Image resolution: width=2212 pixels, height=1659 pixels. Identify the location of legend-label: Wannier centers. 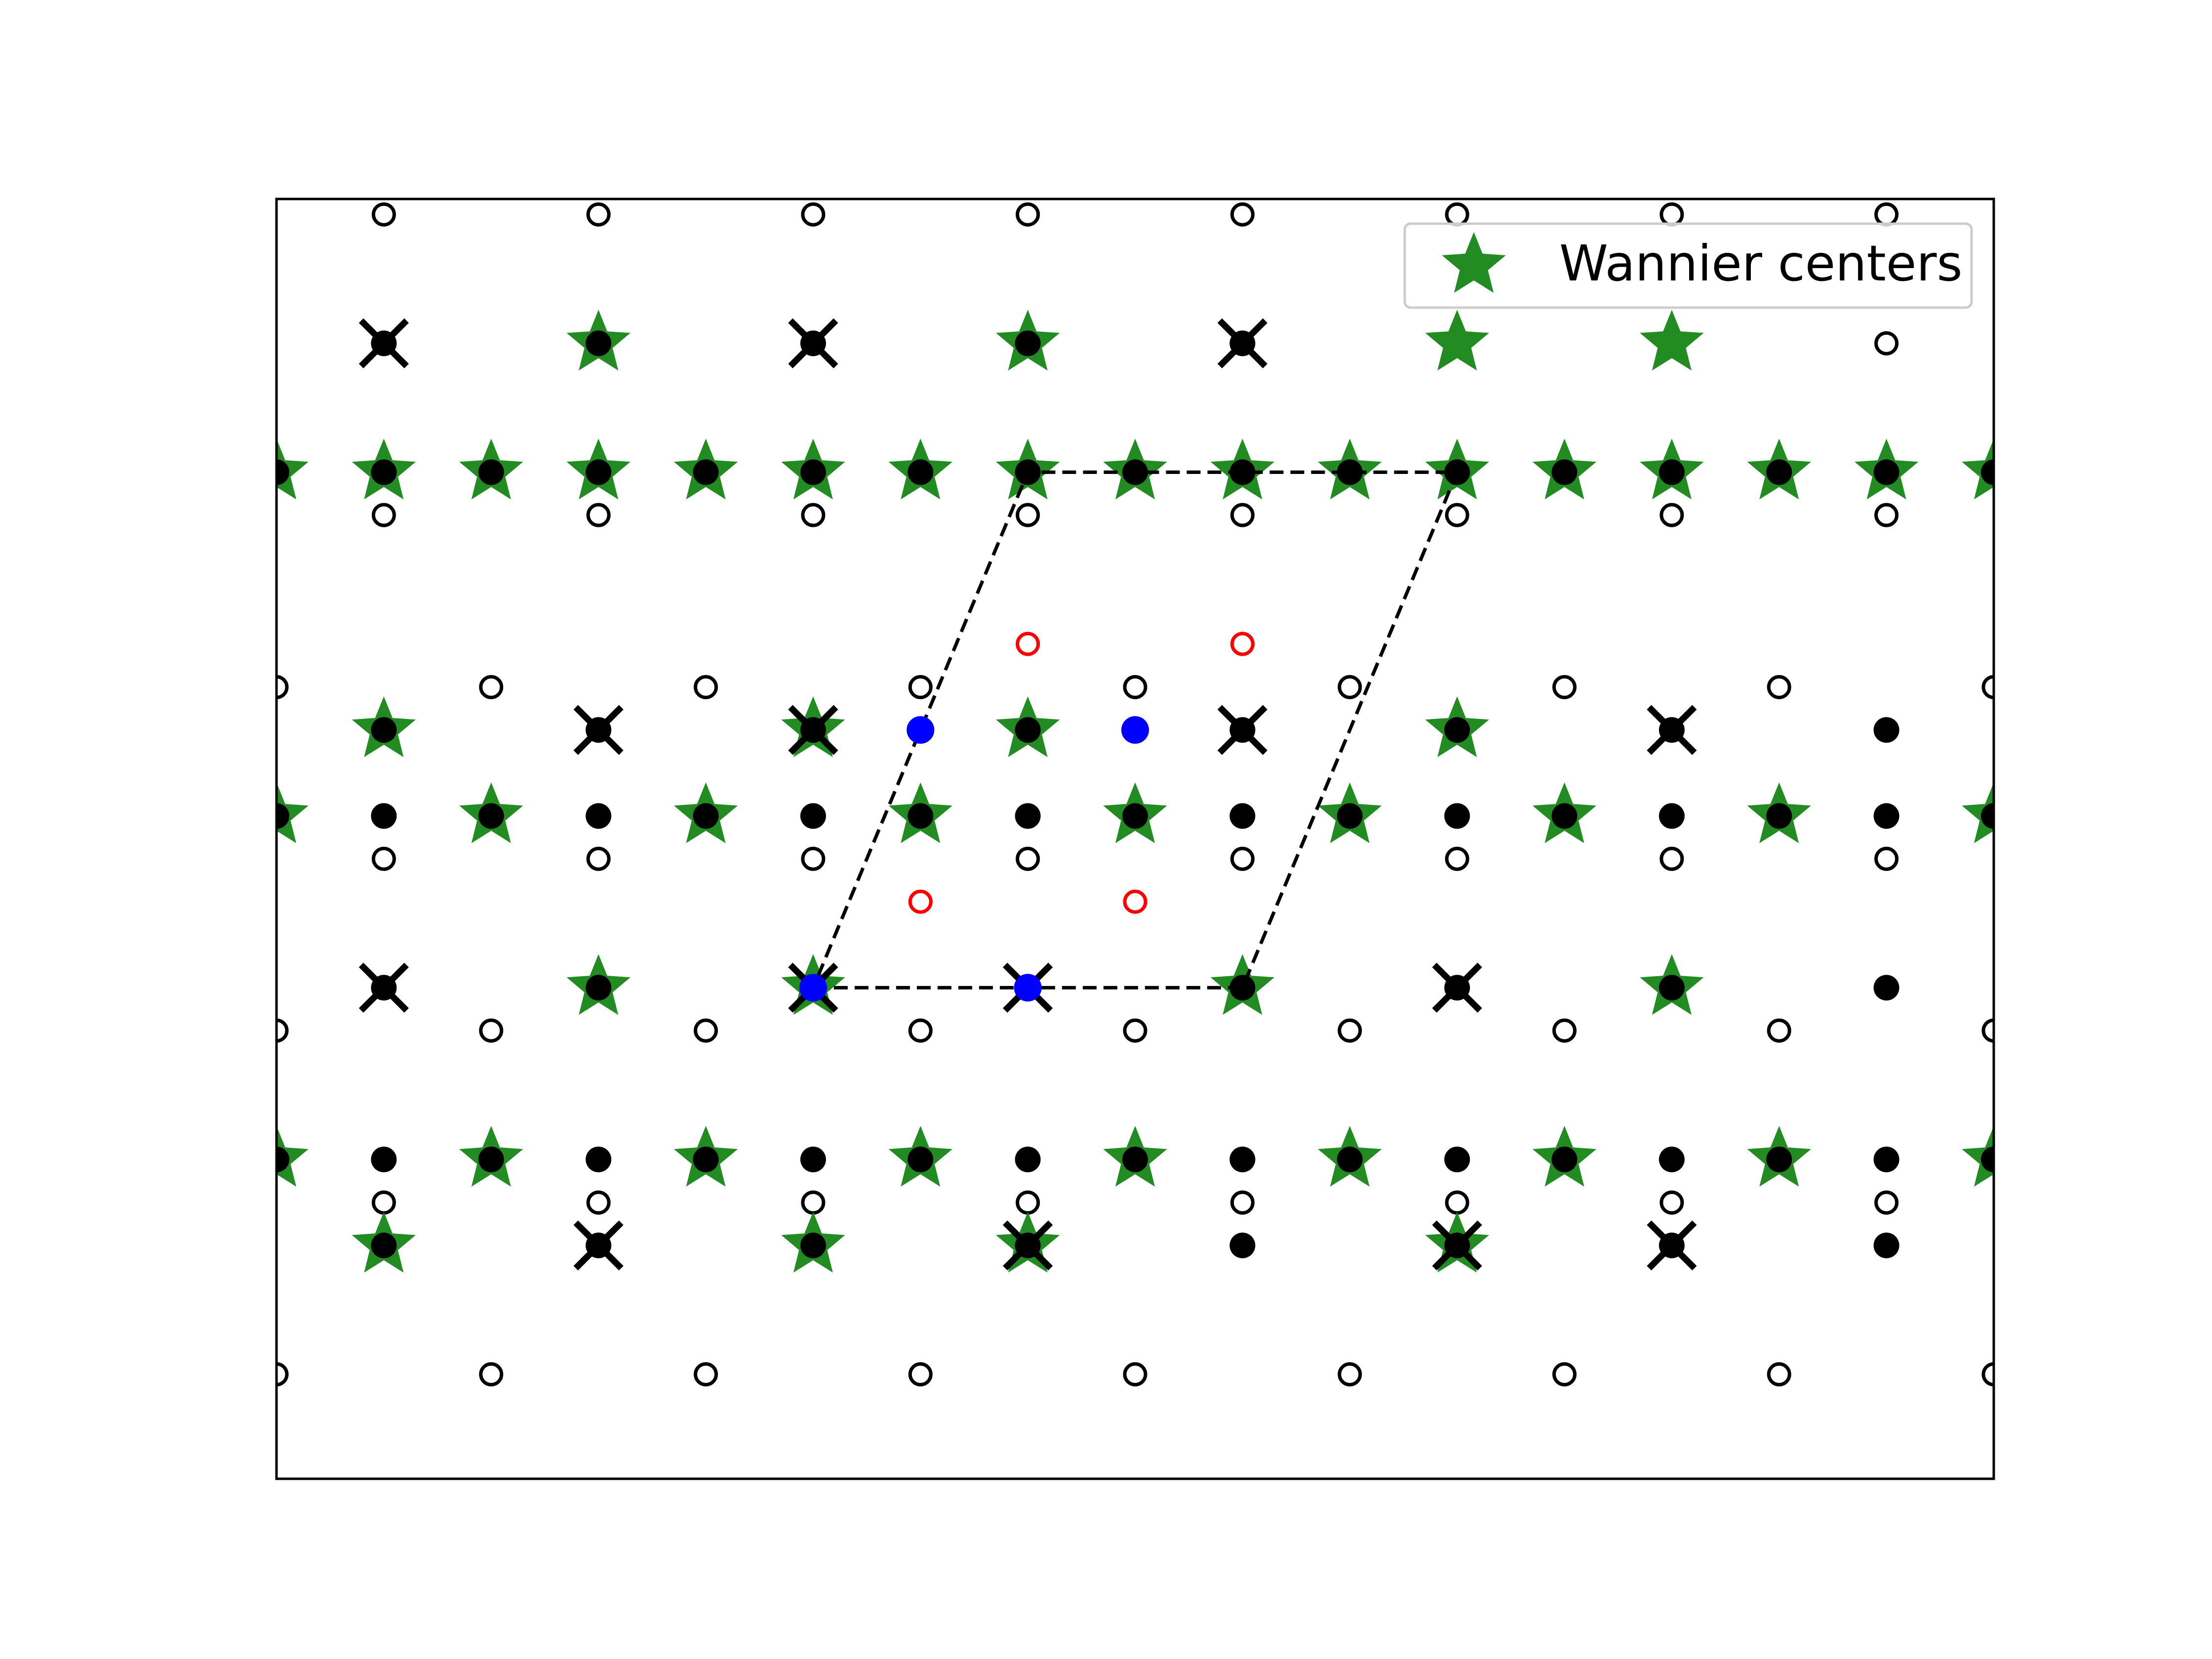
(1761, 263).